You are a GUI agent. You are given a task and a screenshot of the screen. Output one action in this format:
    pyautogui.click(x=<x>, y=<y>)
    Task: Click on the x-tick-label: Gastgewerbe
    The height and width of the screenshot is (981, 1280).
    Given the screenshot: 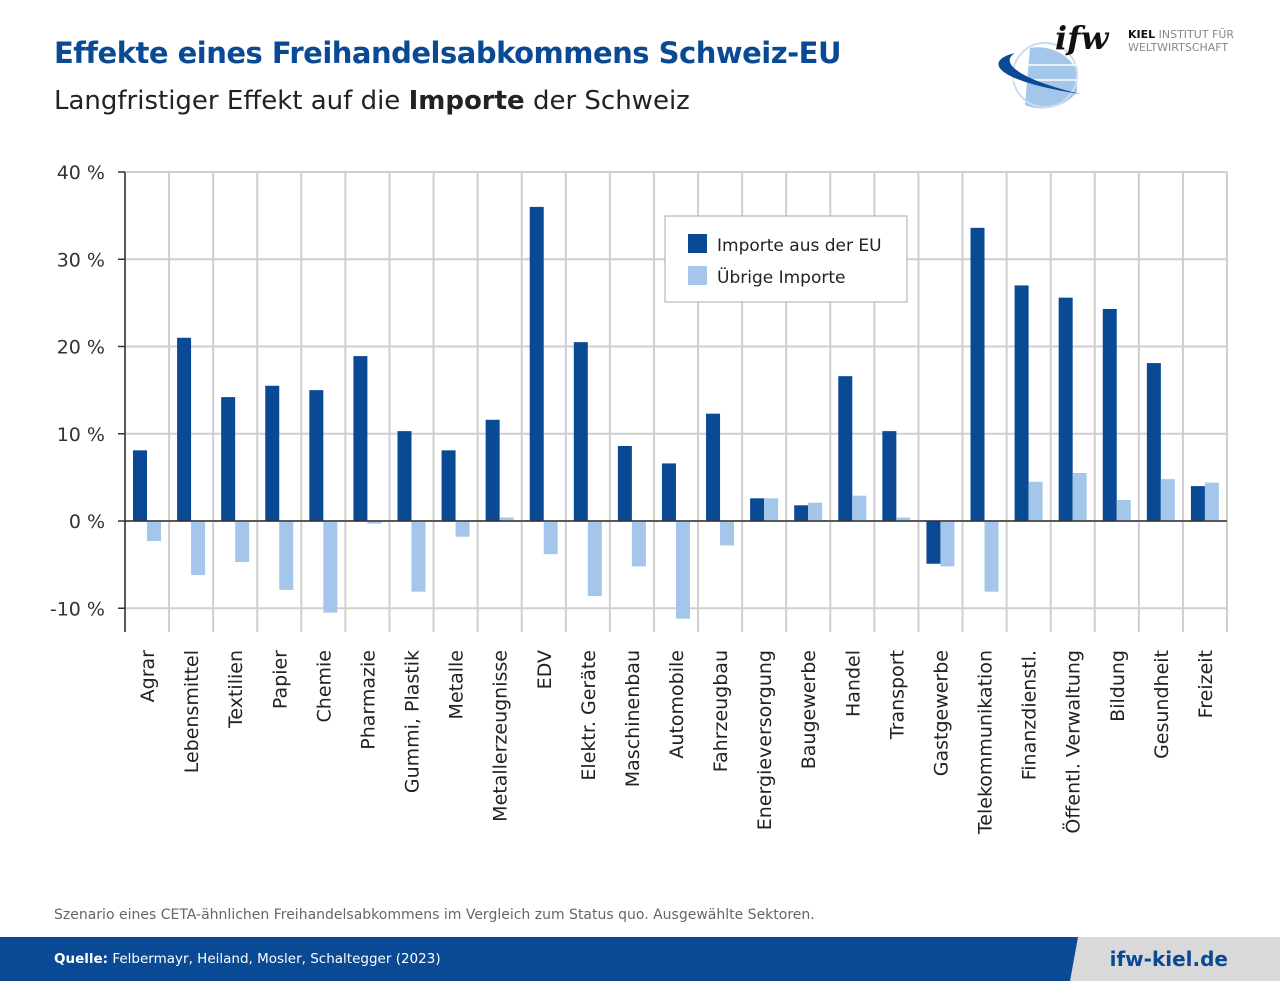 What is the action you would take?
    pyautogui.click(x=941, y=713)
    